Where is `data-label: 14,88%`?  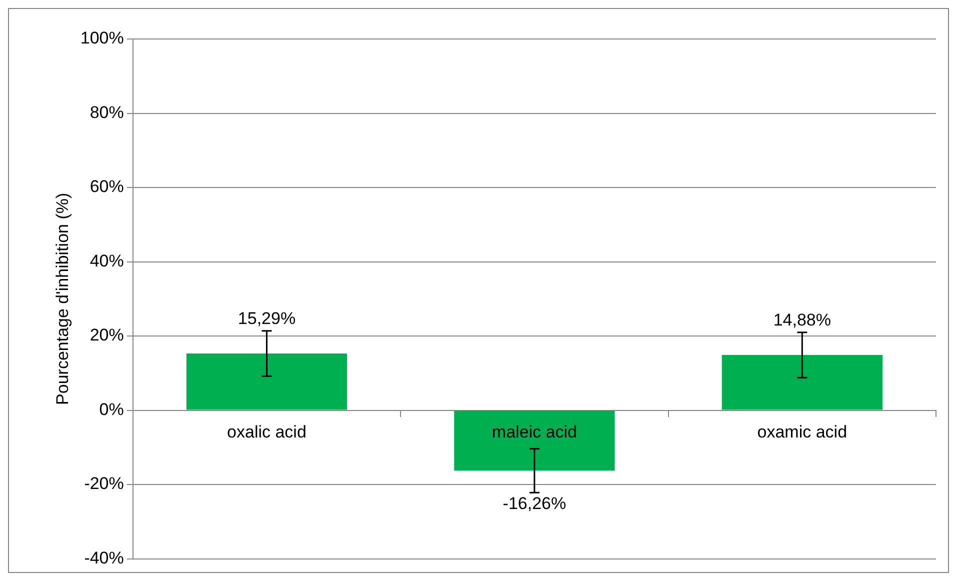 data-label: 14,88% is located at coordinates (802, 320).